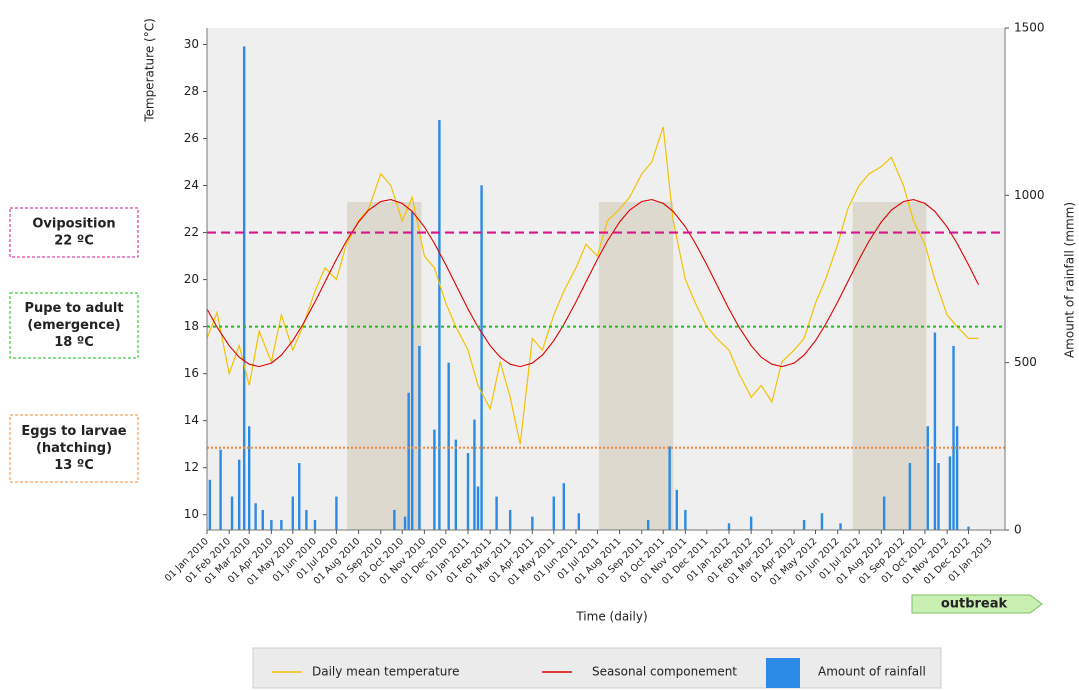 The image size is (1079, 690). What do you see at coordinates (1018, 530) in the screenshot?
I see `y2-tick-label: 0` at bounding box center [1018, 530].